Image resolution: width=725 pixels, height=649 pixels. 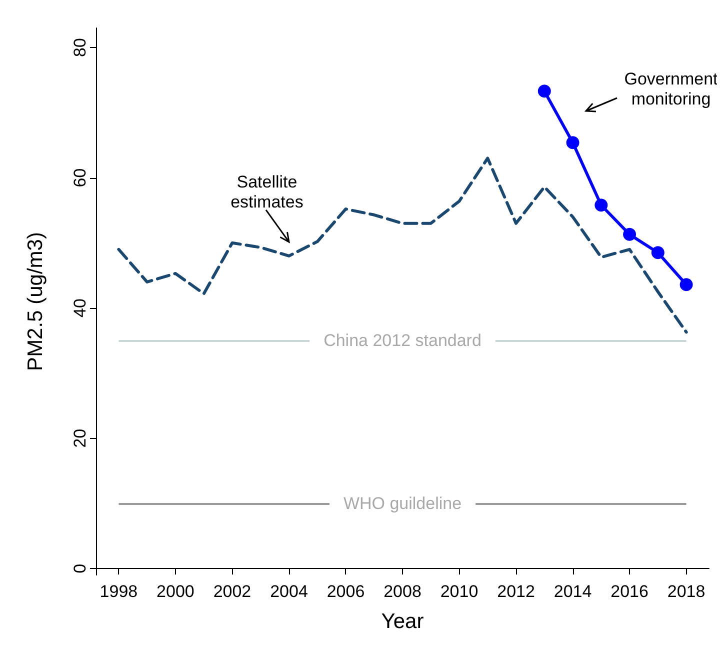 I want to click on x-tick-label: 1998, so click(x=119, y=591).